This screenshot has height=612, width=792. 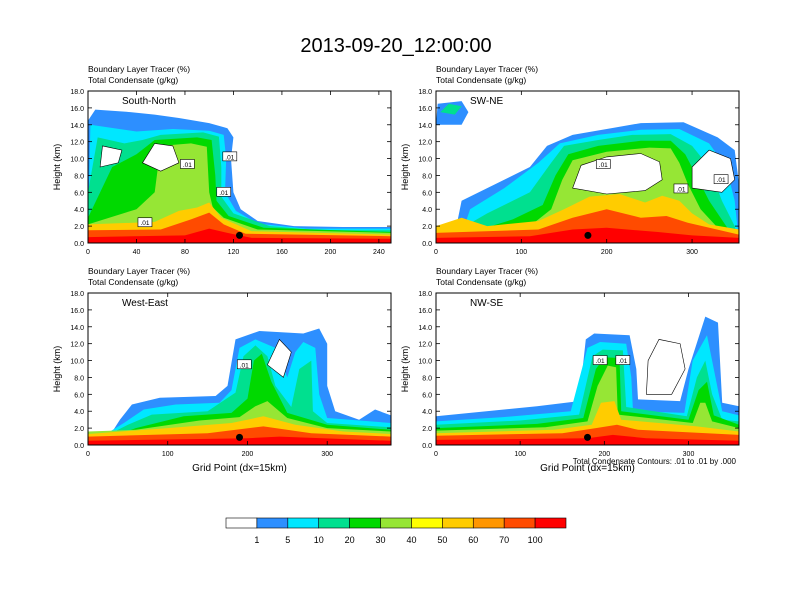 What do you see at coordinates (287, 540) in the screenshot?
I see `colorbar-label: 5` at bounding box center [287, 540].